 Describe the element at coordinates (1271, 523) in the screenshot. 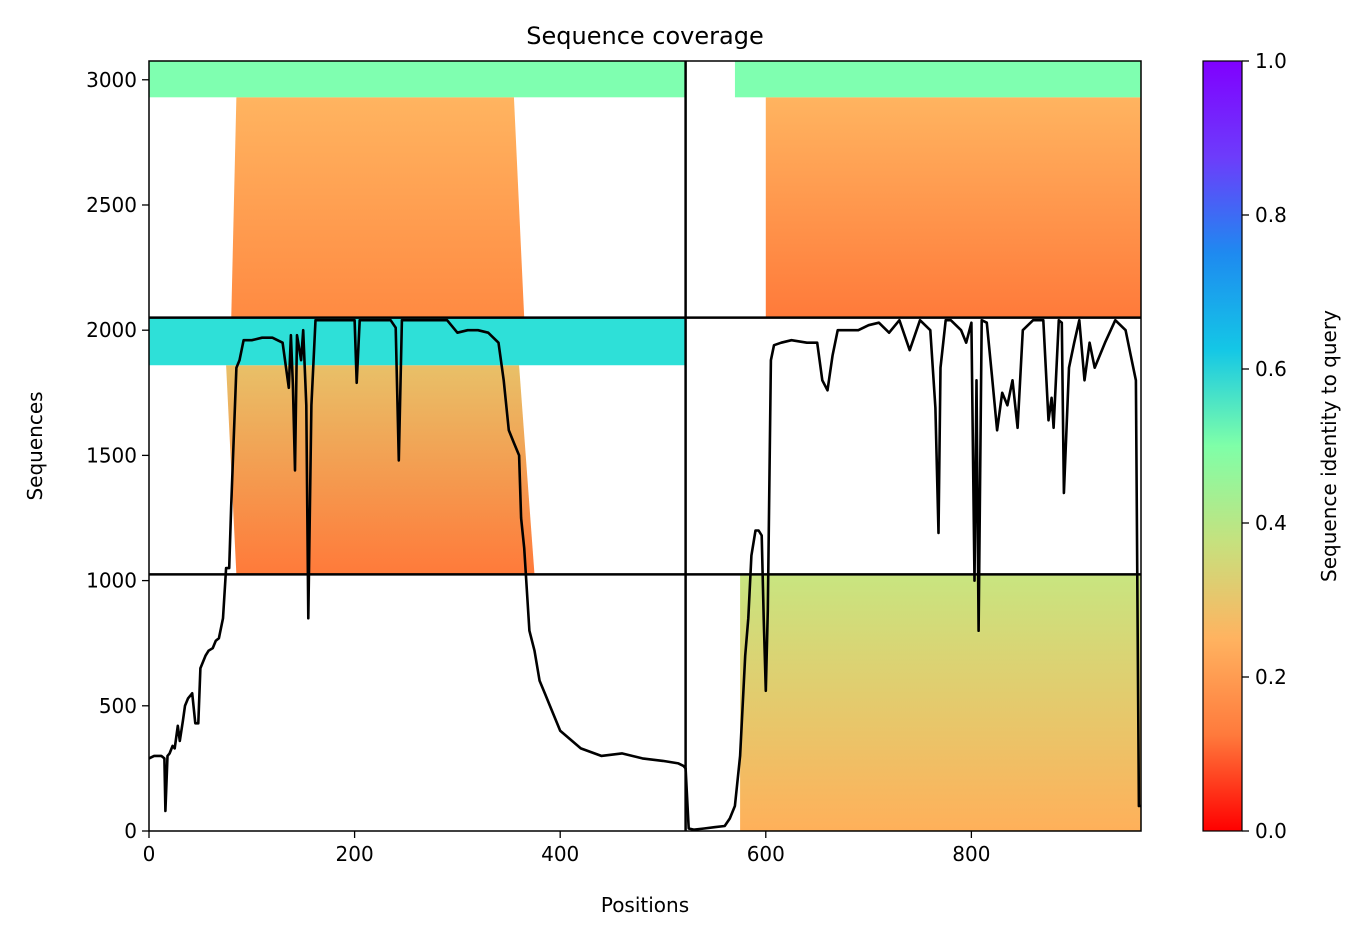

I see `colorbar-tick-label: 0.4` at that location.